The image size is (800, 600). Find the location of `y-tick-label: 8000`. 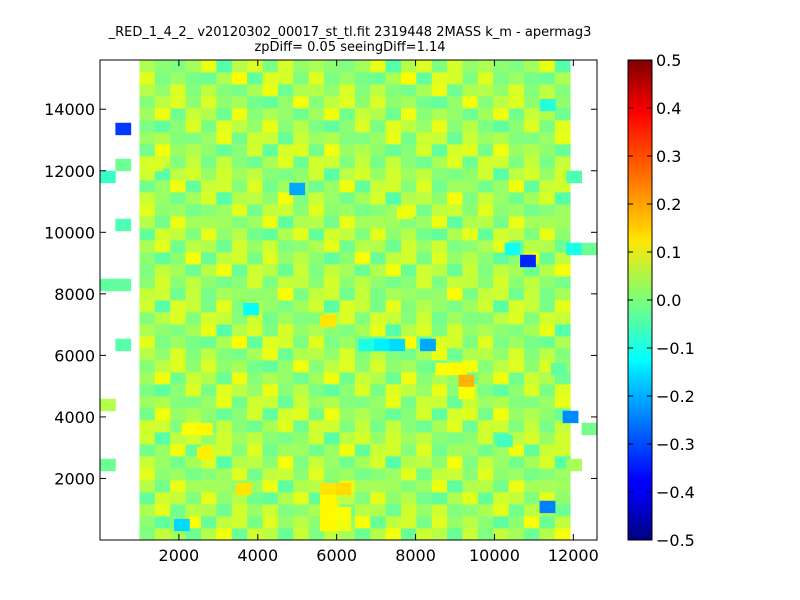

y-tick-label: 8000 is located at coordinates (74, 294).